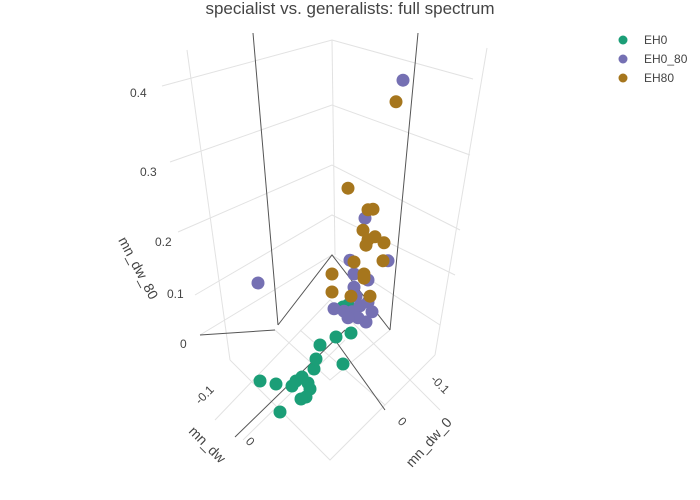 The width and height of the screenshot is (700, 500). I want to click on y-tick-label: -0.1, so click(204, 394).